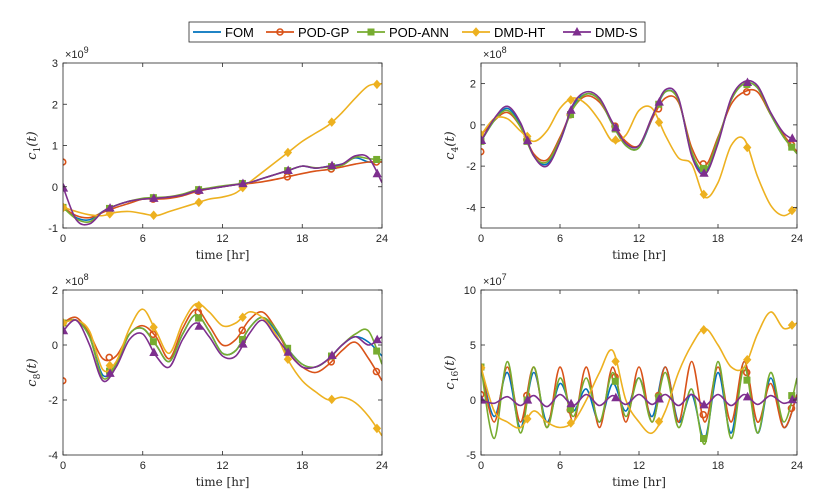 The width and height of the screenshot is (830, 501). Describe the element at coordinates (452, 372) in the screenshot. I see `y-axis-label: c16(t)` at that location.